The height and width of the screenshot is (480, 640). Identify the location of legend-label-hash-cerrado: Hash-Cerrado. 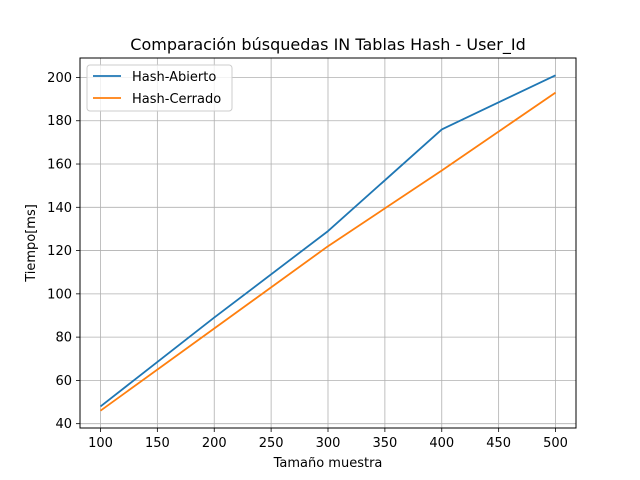
(176, 99).